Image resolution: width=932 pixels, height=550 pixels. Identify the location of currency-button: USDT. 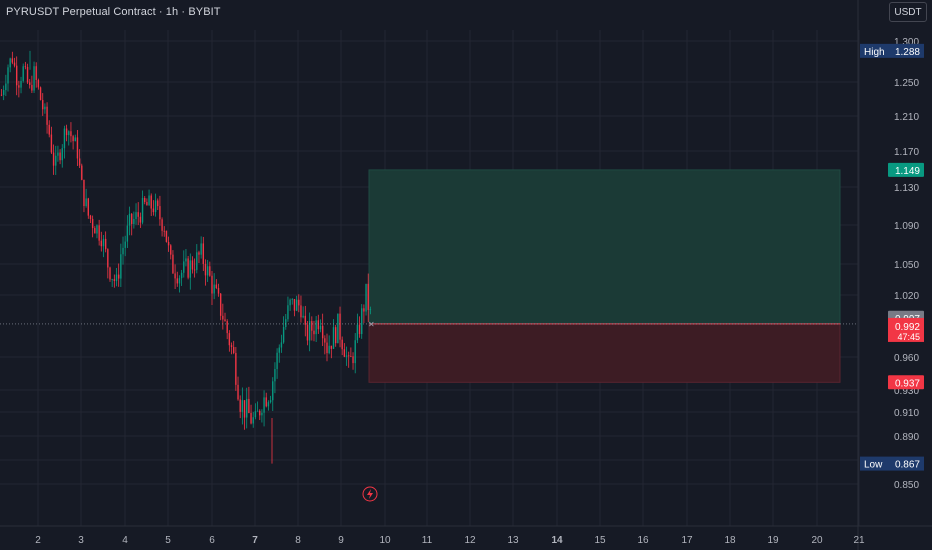
(908, 12).